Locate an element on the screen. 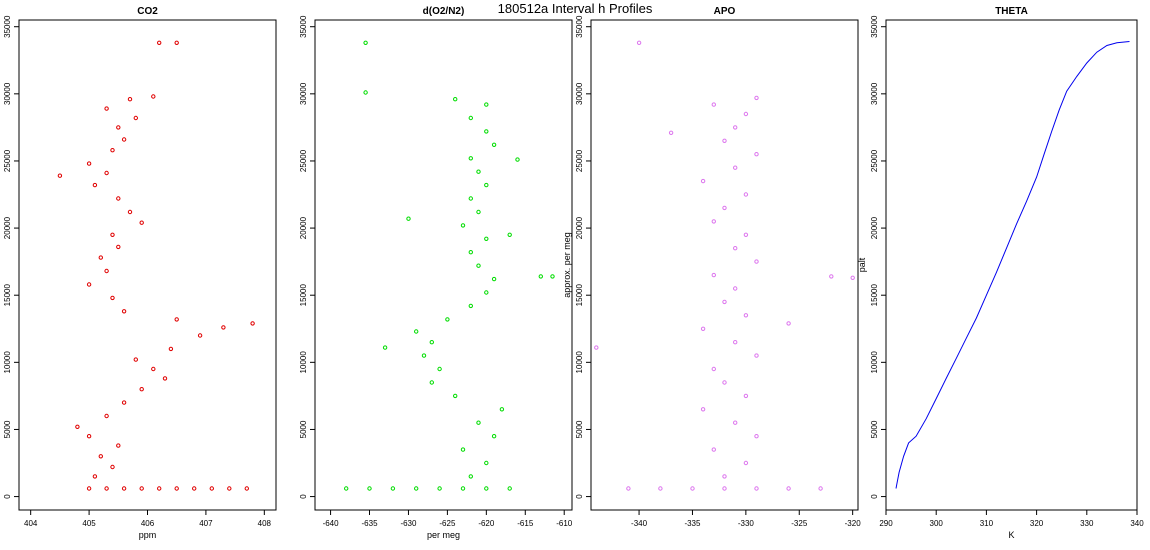 This screenshot has width=1150, height=550. y-tick-label: 30000 is located at coordinates (7, 93).